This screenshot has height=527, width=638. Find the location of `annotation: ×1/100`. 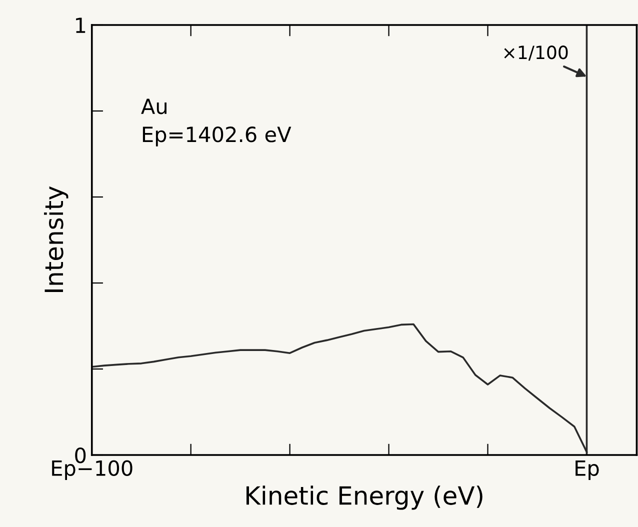

annotation: ×1/100 is located at coordinates (536, 53).